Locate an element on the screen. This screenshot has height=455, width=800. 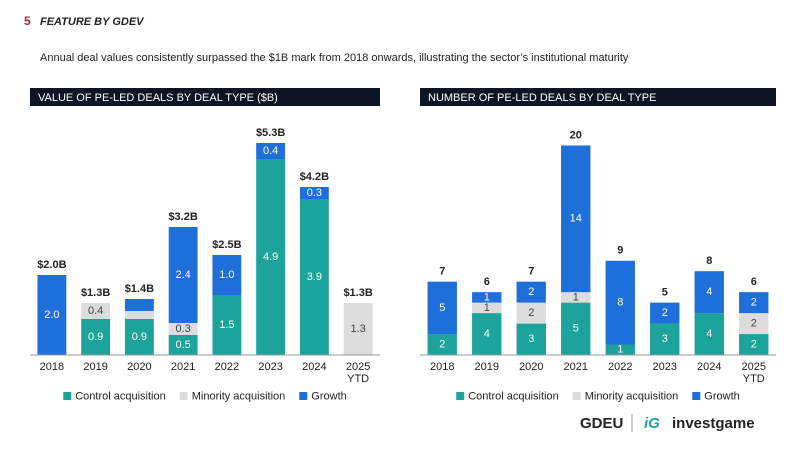
value-label: 0.4 is located at coordinates (95, 311).